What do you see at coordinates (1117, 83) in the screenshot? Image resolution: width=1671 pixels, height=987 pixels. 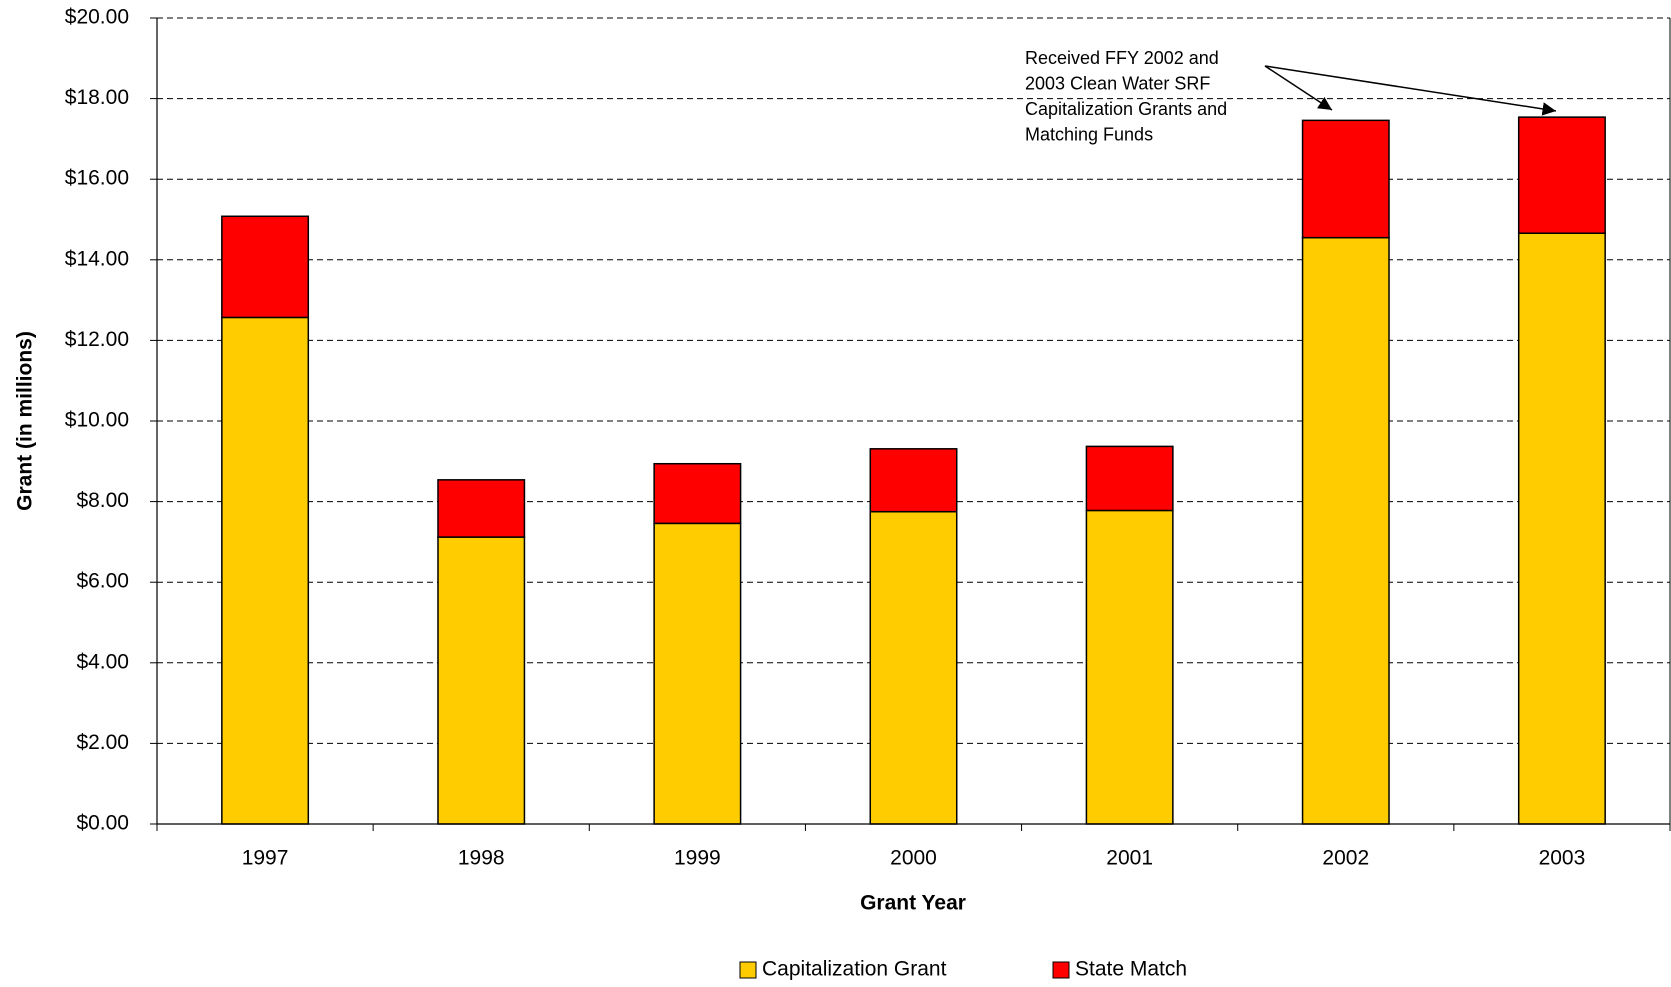 I see `annotation-text: 2003 Clean Water SRF` at bounding box center [1117, 83].